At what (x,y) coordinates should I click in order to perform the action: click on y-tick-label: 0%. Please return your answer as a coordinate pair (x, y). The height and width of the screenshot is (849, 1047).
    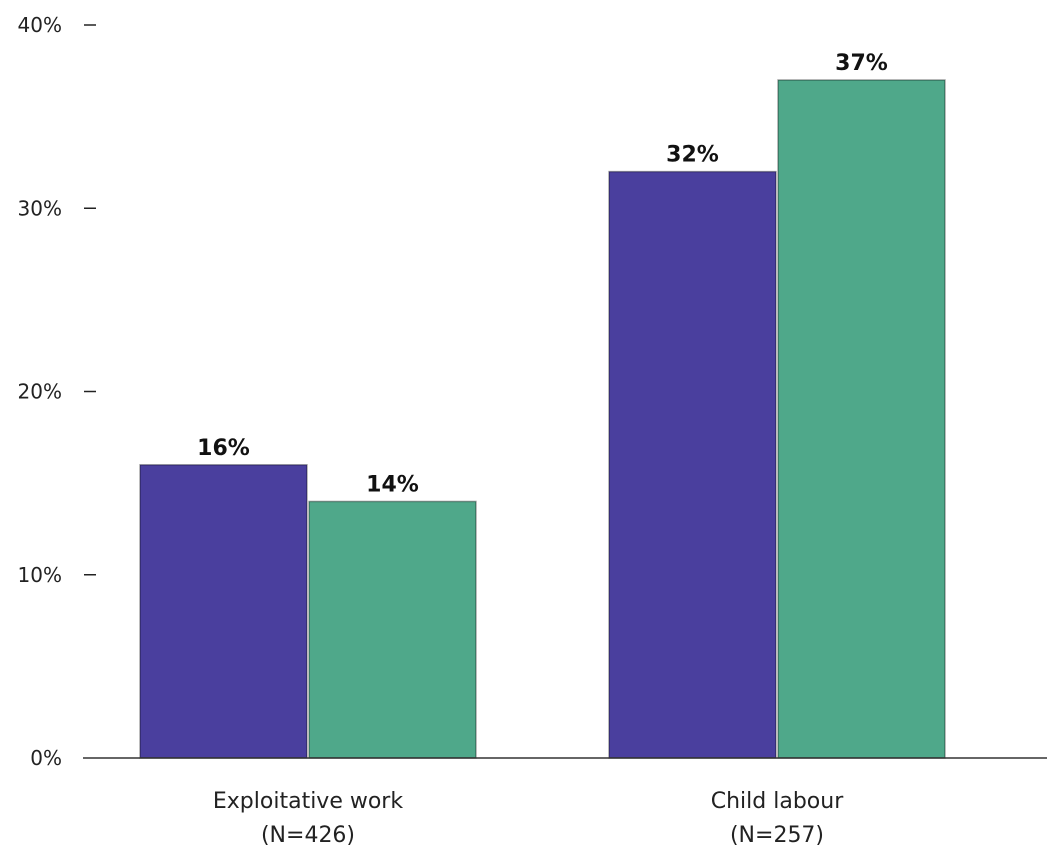
    Looking at the image, I should click on (46, 758).